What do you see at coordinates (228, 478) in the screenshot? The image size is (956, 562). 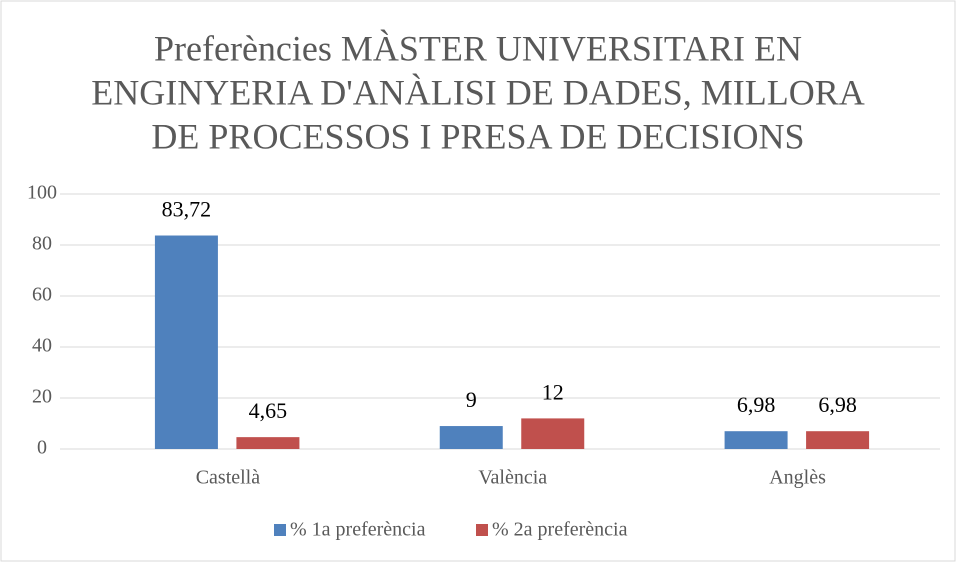 I see `x-tick-label: Castellà` at bounding box center [228, 478].